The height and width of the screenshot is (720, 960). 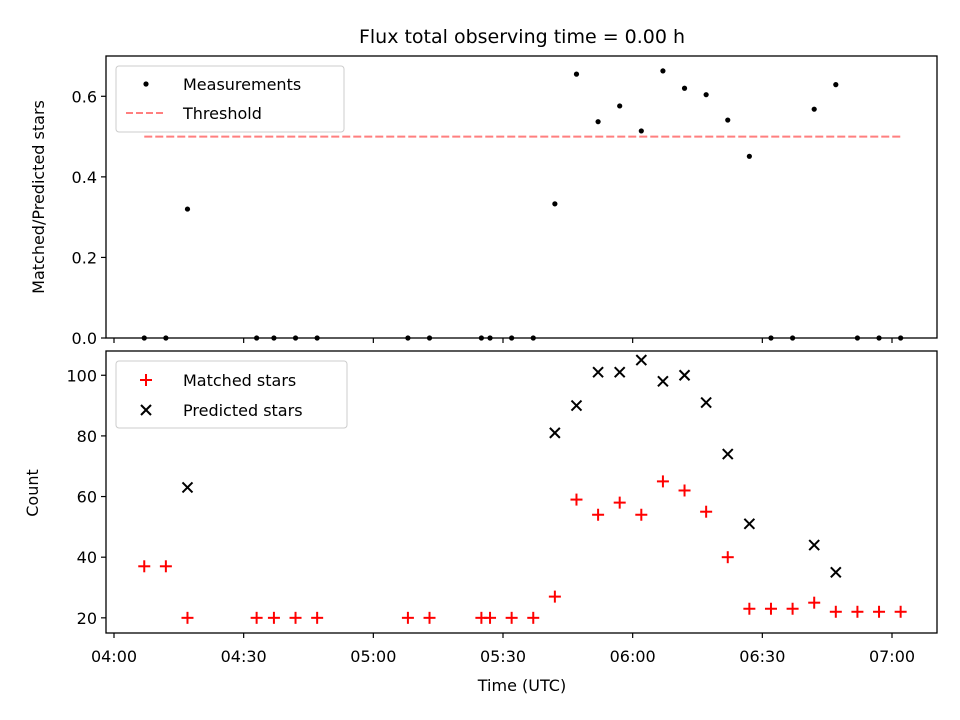 What do you see at coordinates (242, 84) in the screenshot?
I see `legend-measurements-label: Measurements` at bounding box center [242, 84].